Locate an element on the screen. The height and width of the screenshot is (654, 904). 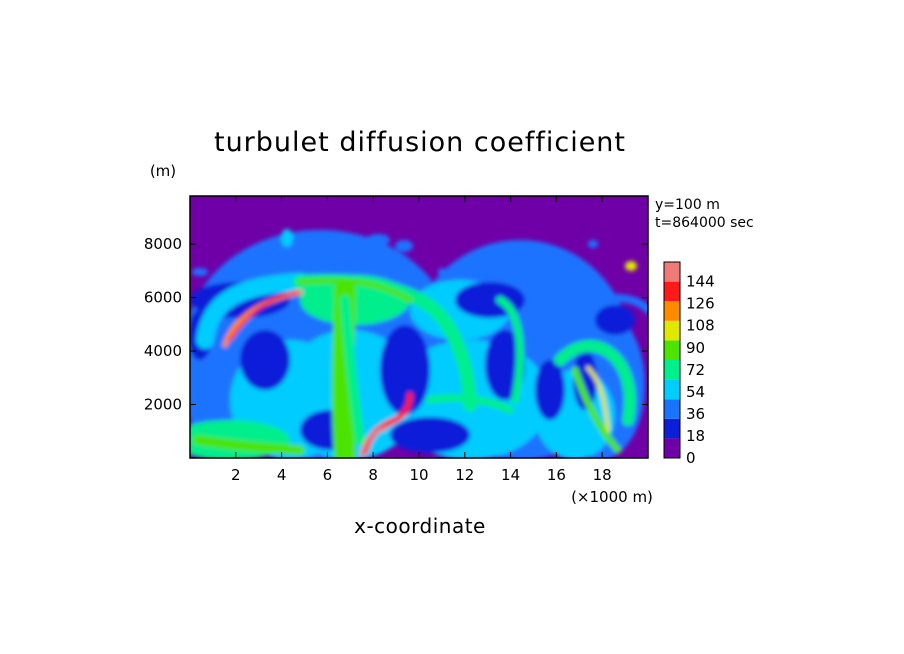
y-tick-label: 6000 is located at coordinates (163, 298).